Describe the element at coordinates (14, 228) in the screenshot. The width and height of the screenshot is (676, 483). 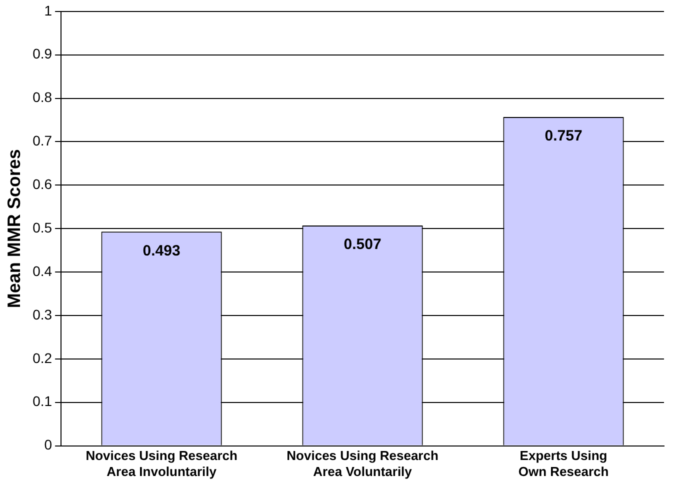
I see `y-axis-title: Mean MMR Scores` at that location.